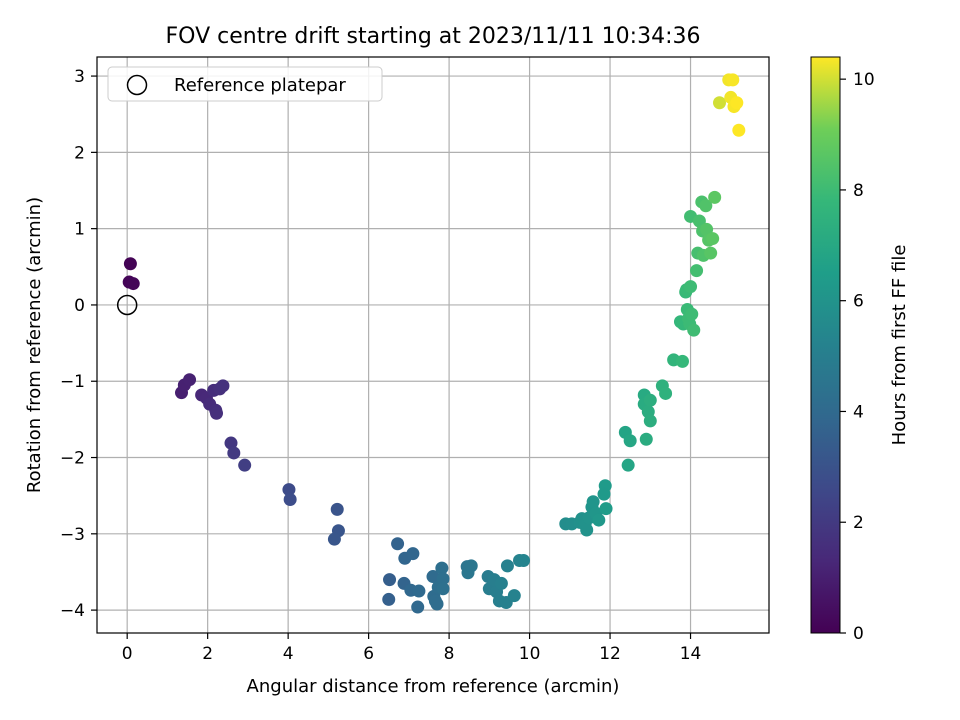  Describe the element at coordinates (899, 345) in the screenshot. I see `colorbar-label: Hours from first FF file` at that location.